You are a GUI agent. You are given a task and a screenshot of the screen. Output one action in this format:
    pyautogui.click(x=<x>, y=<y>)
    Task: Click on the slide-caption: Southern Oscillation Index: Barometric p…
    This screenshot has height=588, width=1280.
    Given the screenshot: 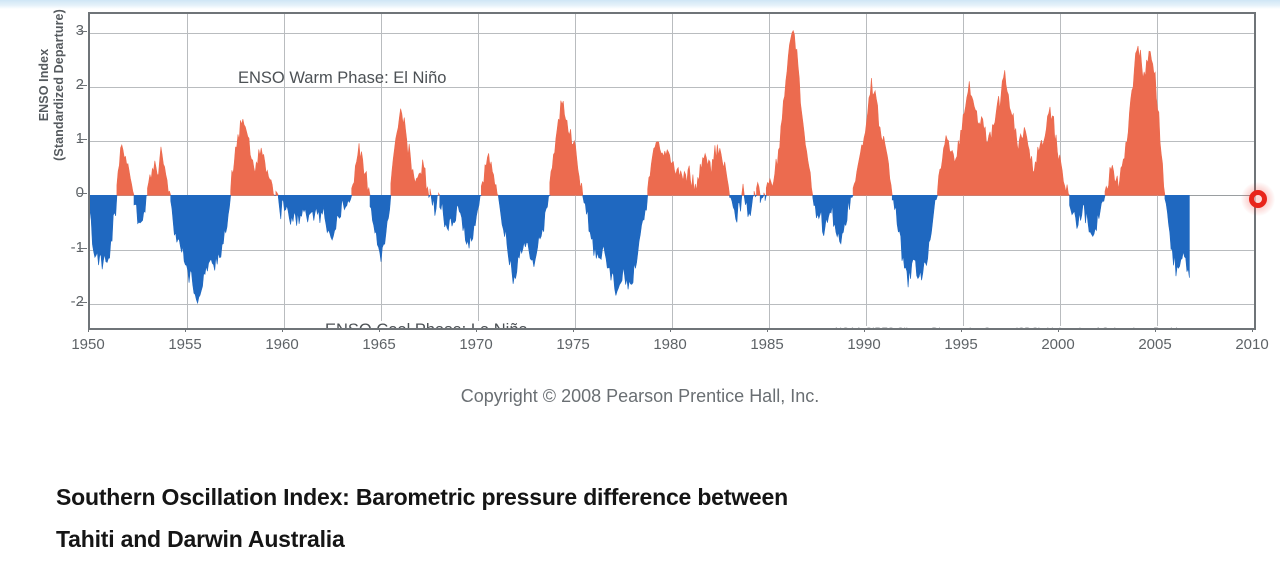 What is the action you would take?
    pyautogui.click(x=556, y=518)
    